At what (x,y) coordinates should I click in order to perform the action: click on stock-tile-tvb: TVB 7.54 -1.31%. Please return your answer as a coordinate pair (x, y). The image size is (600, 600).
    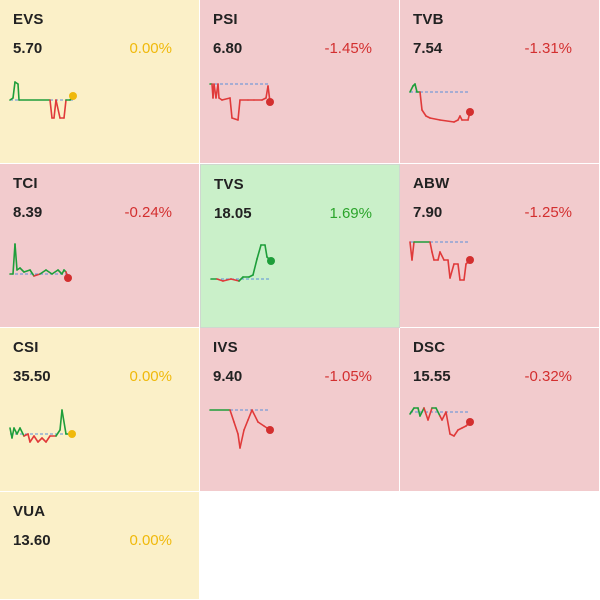
    Looking at the image, I should click on (500, 82).